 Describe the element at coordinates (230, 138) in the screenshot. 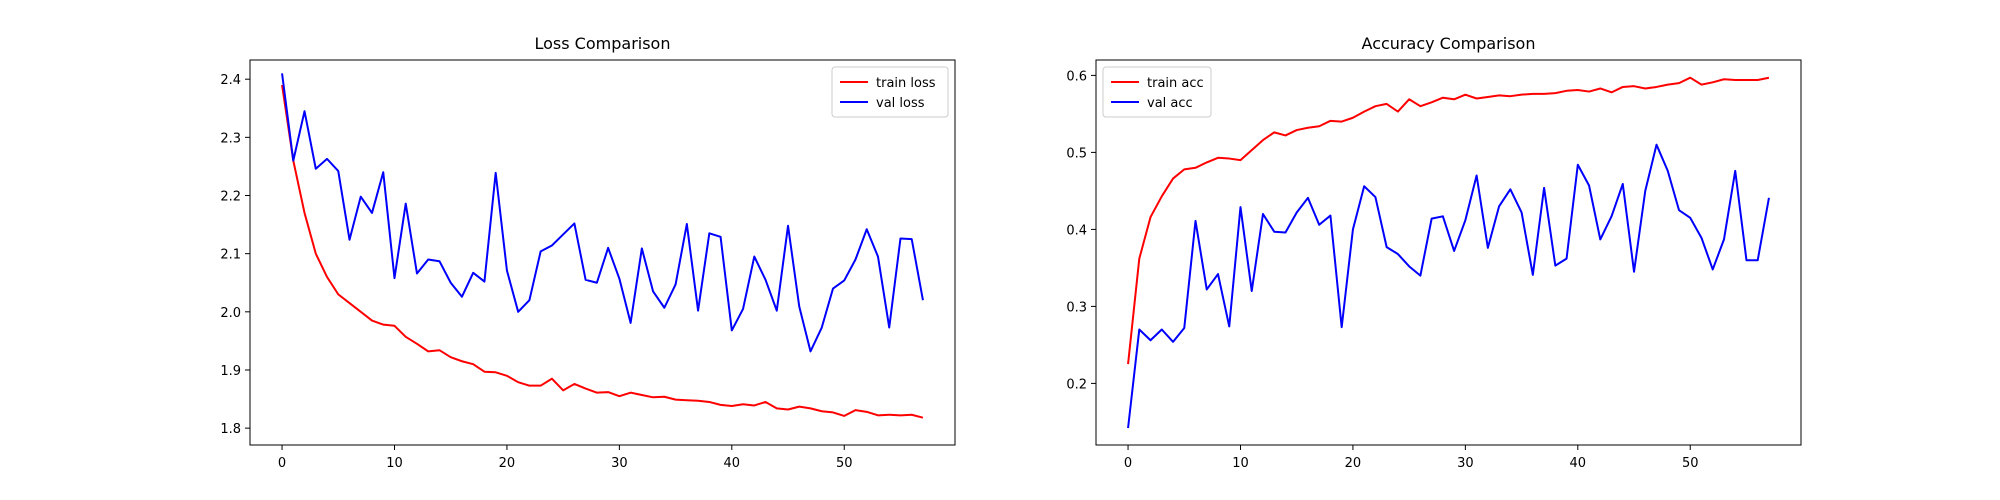

I see `y-tick-label: 2.3` at that location.